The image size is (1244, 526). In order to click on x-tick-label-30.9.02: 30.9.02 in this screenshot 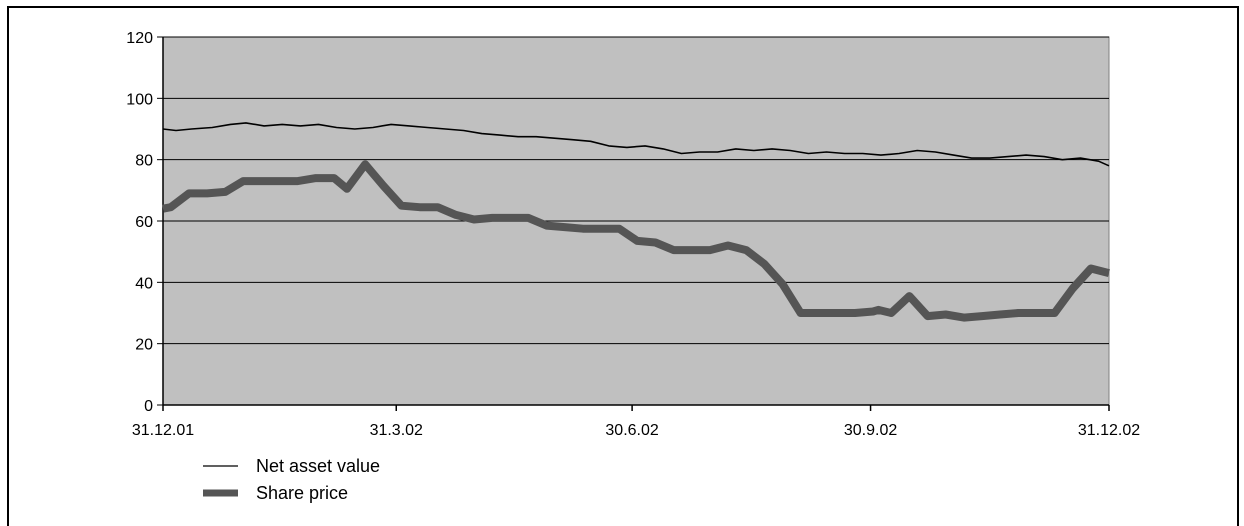, I will do `click(870, 430)`.